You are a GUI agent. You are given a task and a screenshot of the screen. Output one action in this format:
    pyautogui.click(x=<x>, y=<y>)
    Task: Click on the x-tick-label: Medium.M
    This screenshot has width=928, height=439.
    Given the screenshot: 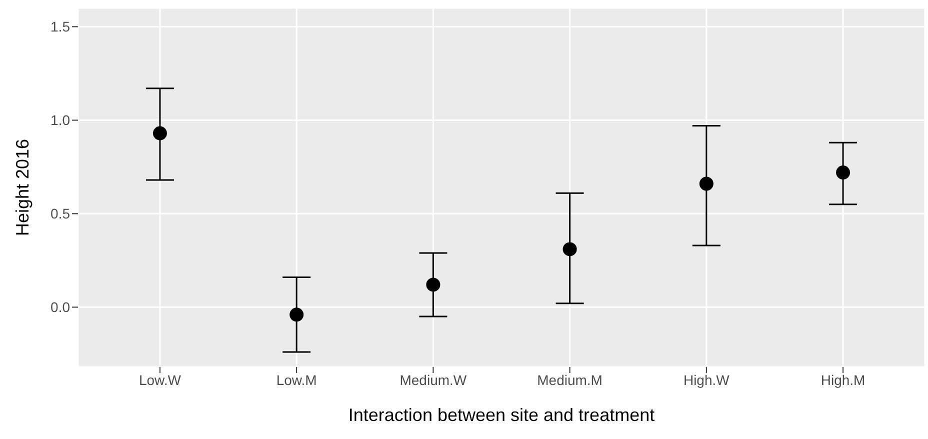 What is the action you would take?
    pyautogui.click(x=569, y=380)
    